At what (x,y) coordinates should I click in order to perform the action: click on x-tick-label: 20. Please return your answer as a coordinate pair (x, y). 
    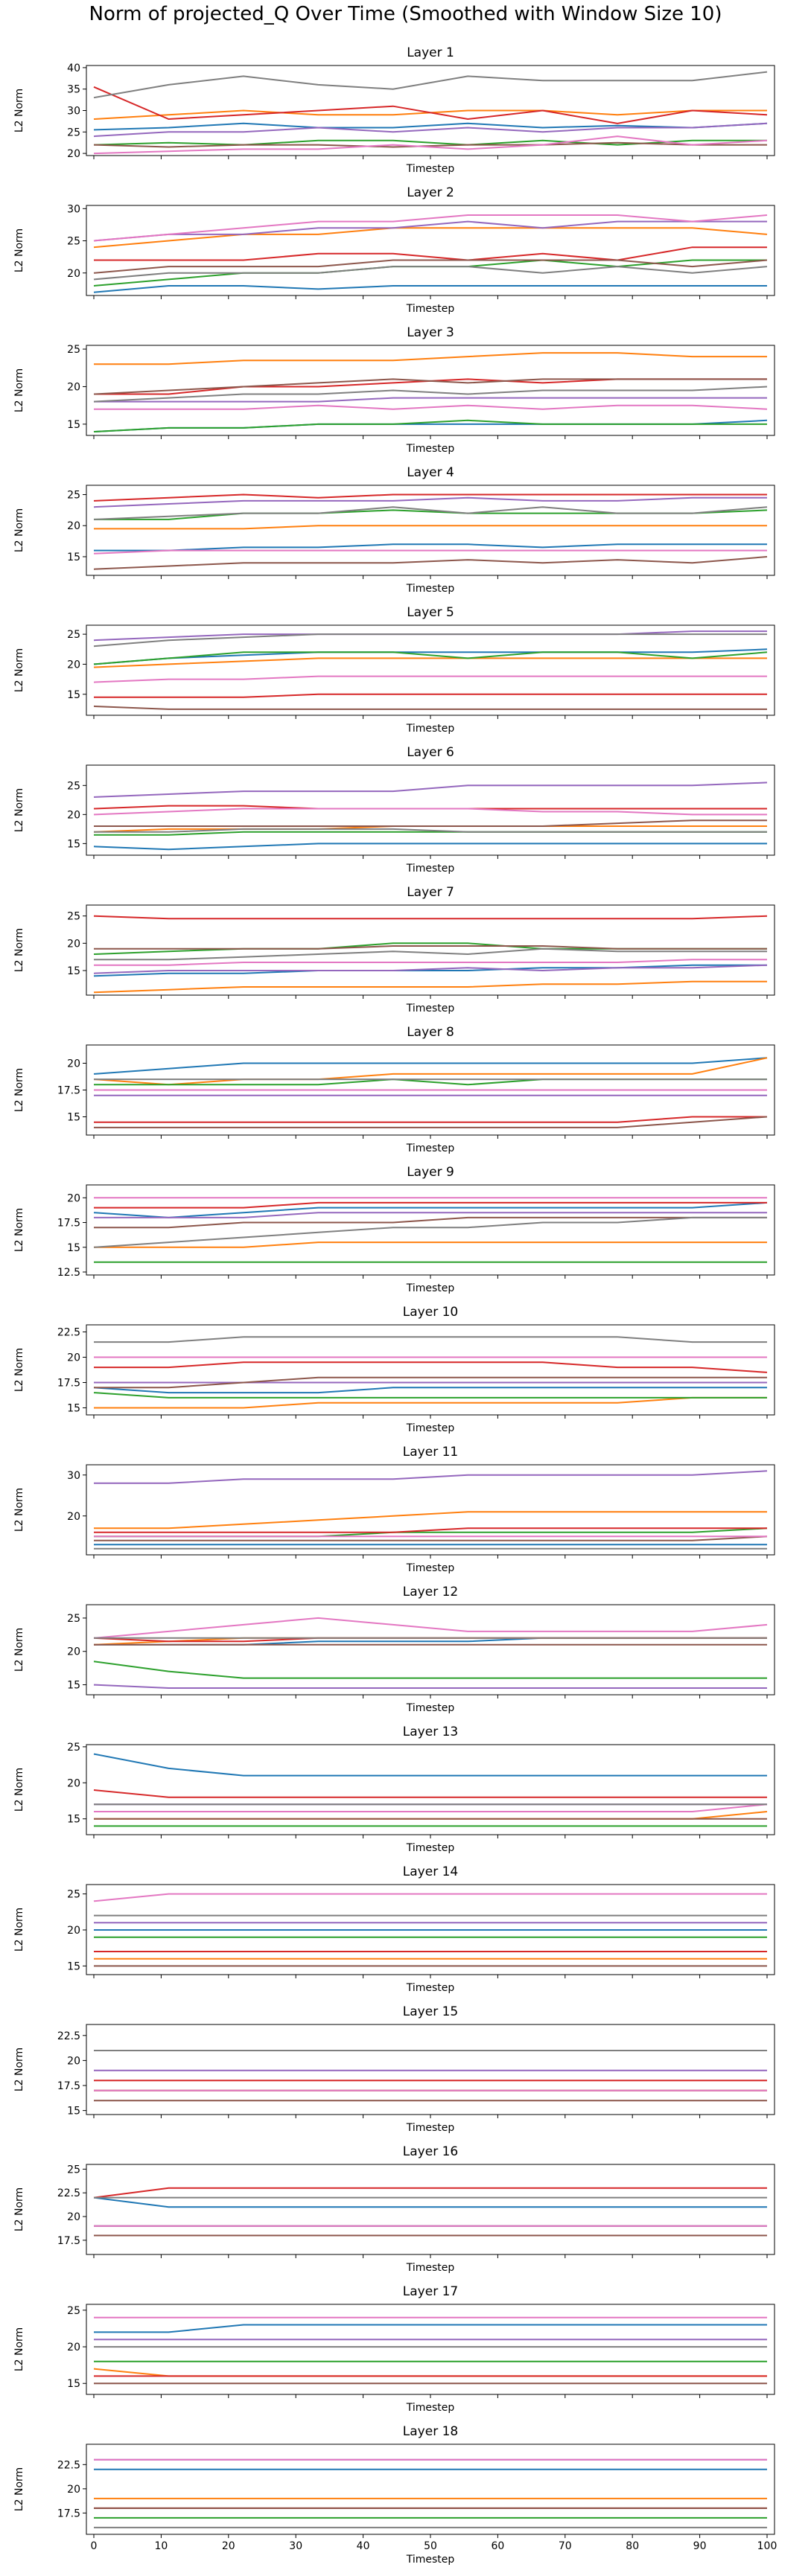
    Looking at the image, I should click on (228, 2546).